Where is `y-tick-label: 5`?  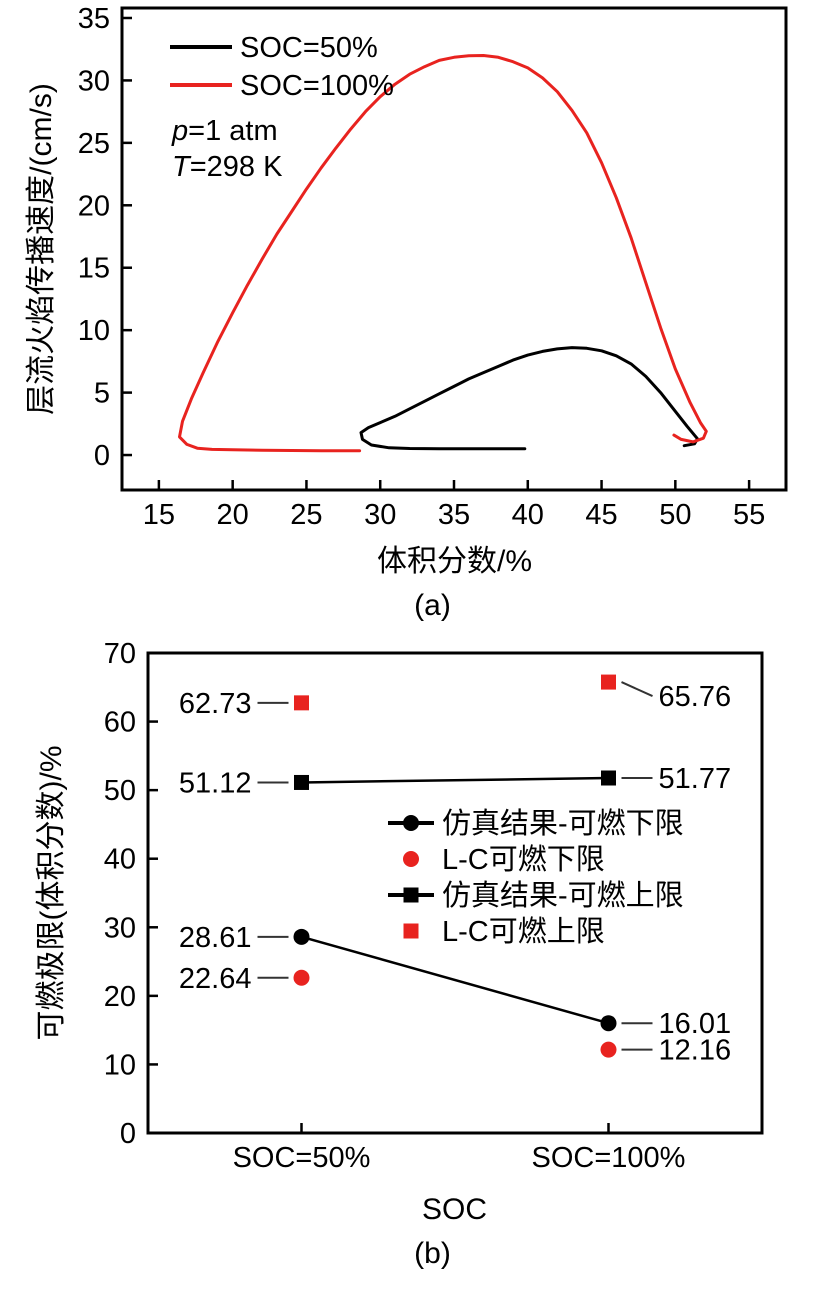 y-tick-label: 5 is located at coordinates (102, 394).